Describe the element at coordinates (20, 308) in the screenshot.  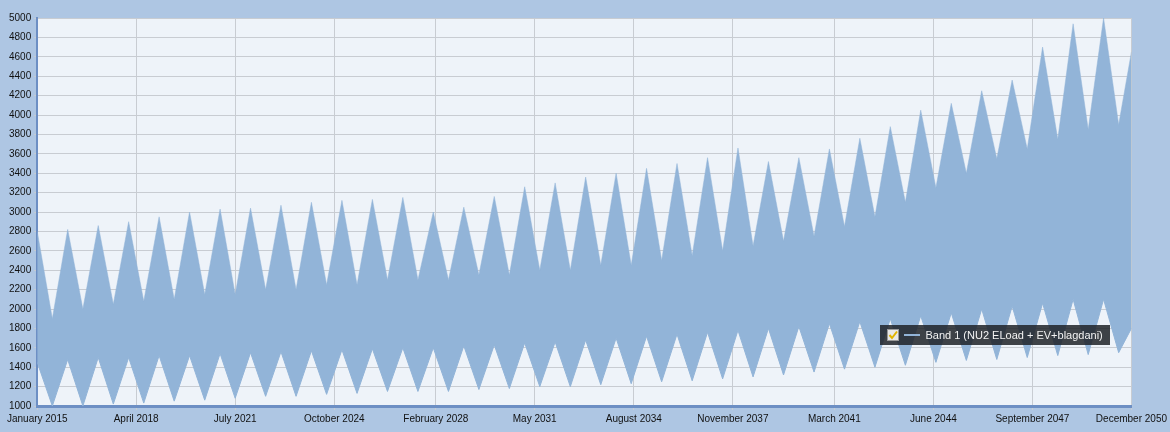
I see `y-tick-label: 2000` at that location.